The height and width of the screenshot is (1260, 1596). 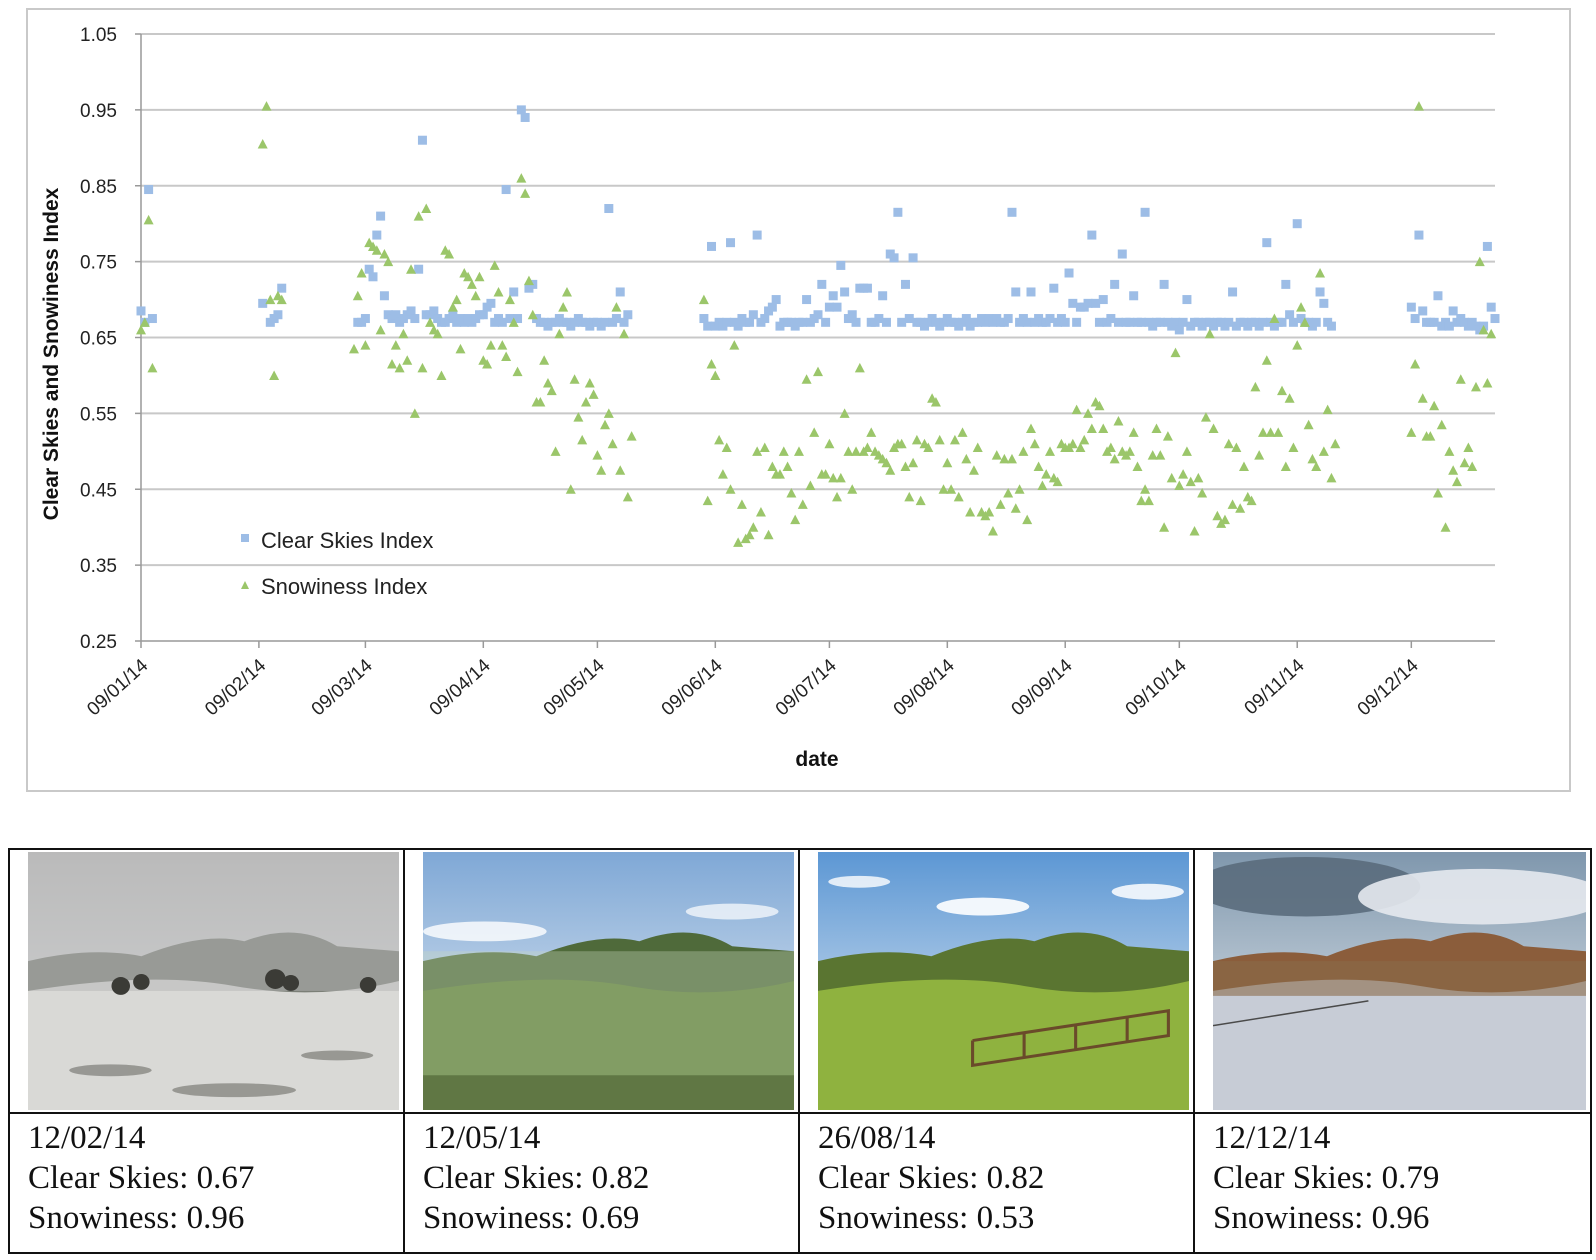 I want to click on photo-snowiness: Snowiness: 0.96, so click(x=1321, y=1218).